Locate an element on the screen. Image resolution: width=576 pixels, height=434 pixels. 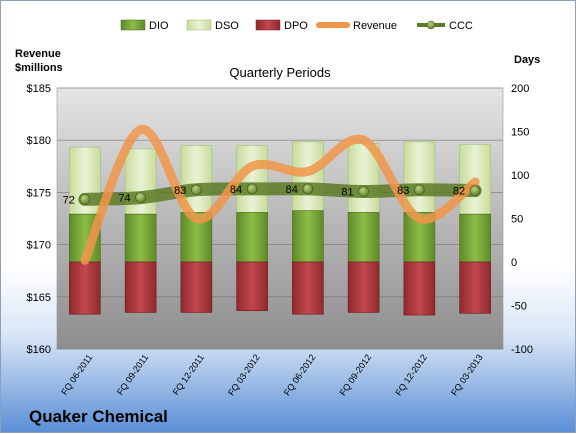
left-axis-title-line2: $millions is located at coordinates (39, 68).